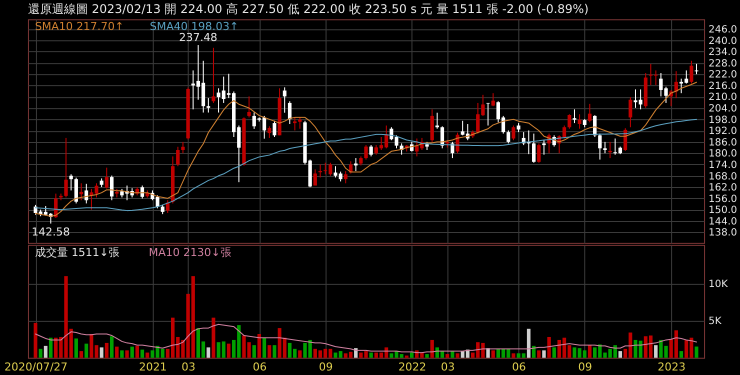 The image size is (740, 375). What do you see at coordinates (79, 27) in the screenshot?
I see `text: SMA10 217.70↑` at bounding box center [79, 27].